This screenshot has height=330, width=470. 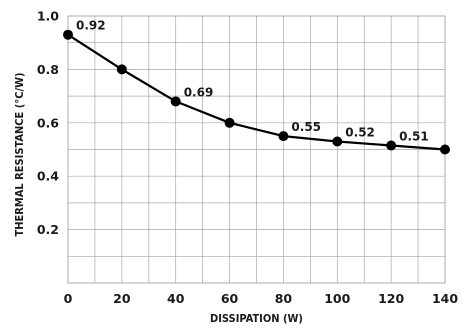 I want to click on x-tick-label: 80, so click(x=284, y=298).